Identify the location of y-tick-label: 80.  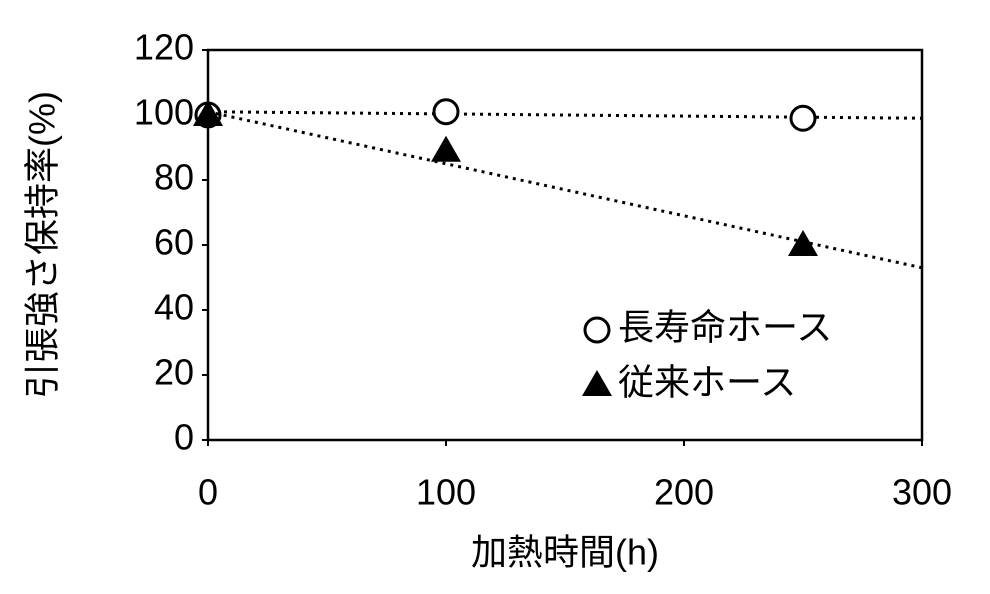
(174, 177).